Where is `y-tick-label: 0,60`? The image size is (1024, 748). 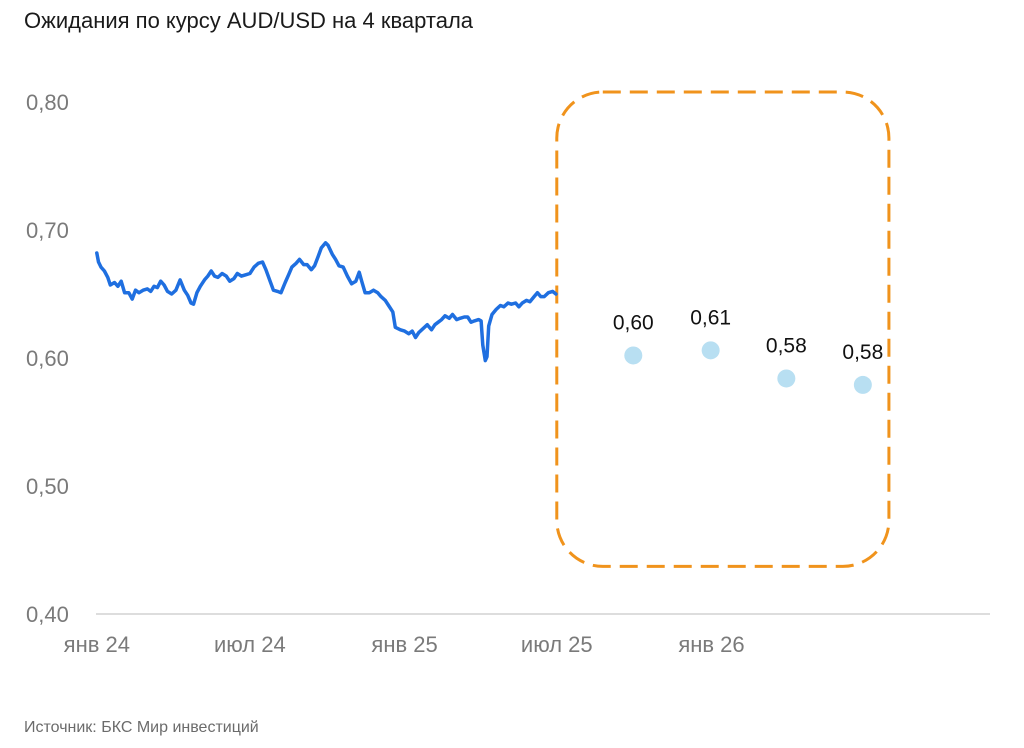 y-tick-label: 0,60 is located at coordinates (47, 358).